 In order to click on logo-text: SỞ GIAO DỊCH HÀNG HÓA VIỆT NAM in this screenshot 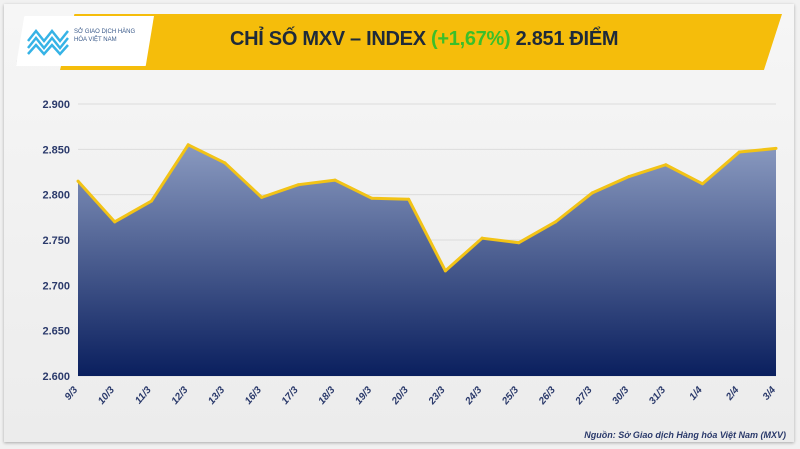, I will do `click(105, 36)`.